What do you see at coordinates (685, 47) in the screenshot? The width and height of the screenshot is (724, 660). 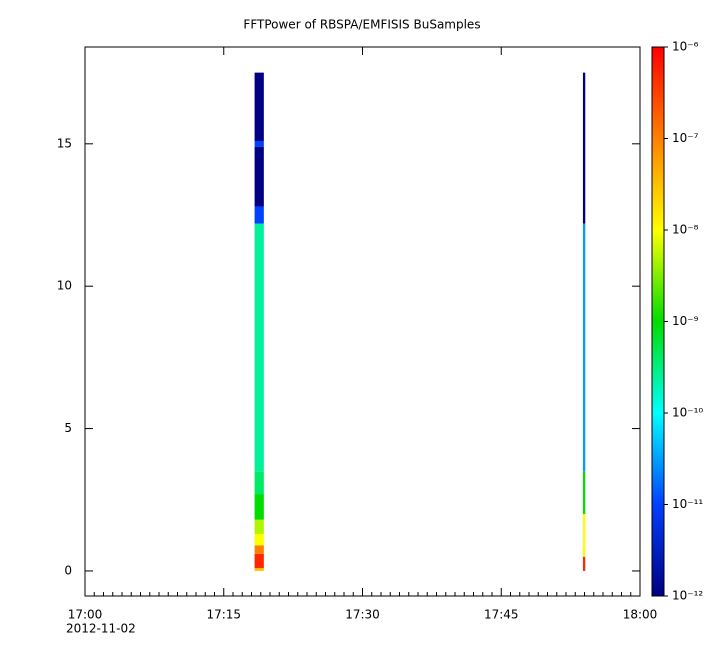 I see `colorbar-tick-label: 10⁻⁶` at bounding box center [685, 47].